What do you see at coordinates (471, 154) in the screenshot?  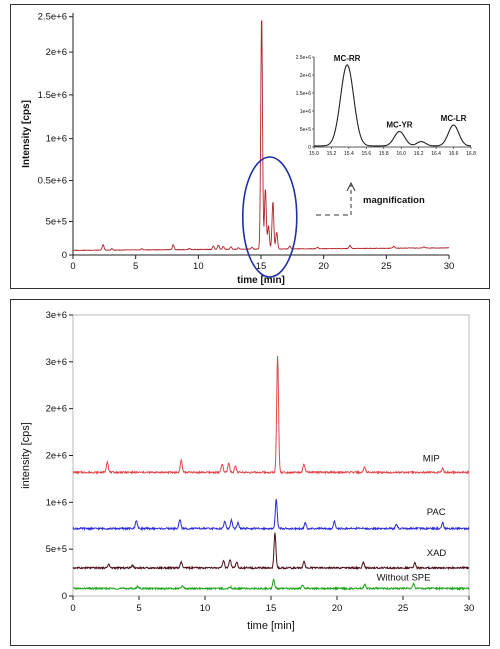 I see `inset-x-tick-label: 16.8` at bounding box center [471, 154].